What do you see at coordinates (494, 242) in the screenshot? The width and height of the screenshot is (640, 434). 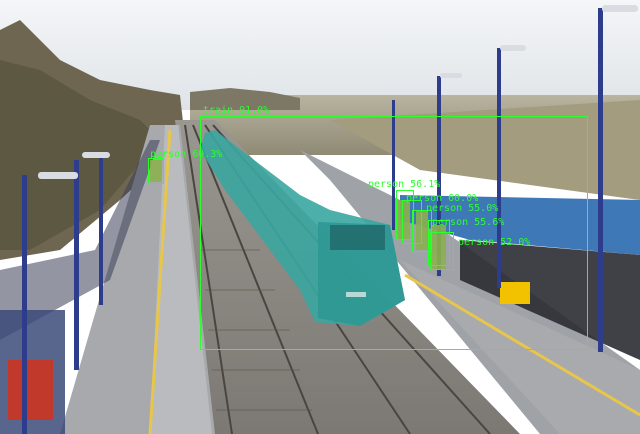 I see `detection-label-person-6: person 52.0%` at bounding box center [494, 242].